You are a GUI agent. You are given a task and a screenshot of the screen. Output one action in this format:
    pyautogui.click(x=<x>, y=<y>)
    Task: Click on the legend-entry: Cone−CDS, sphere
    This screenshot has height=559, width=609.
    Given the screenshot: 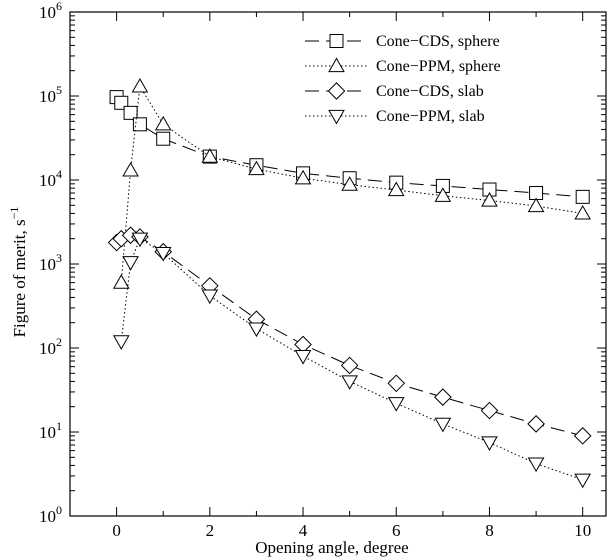 What is the action you would take?
    pyautogui.click(x=402, y=41)
    